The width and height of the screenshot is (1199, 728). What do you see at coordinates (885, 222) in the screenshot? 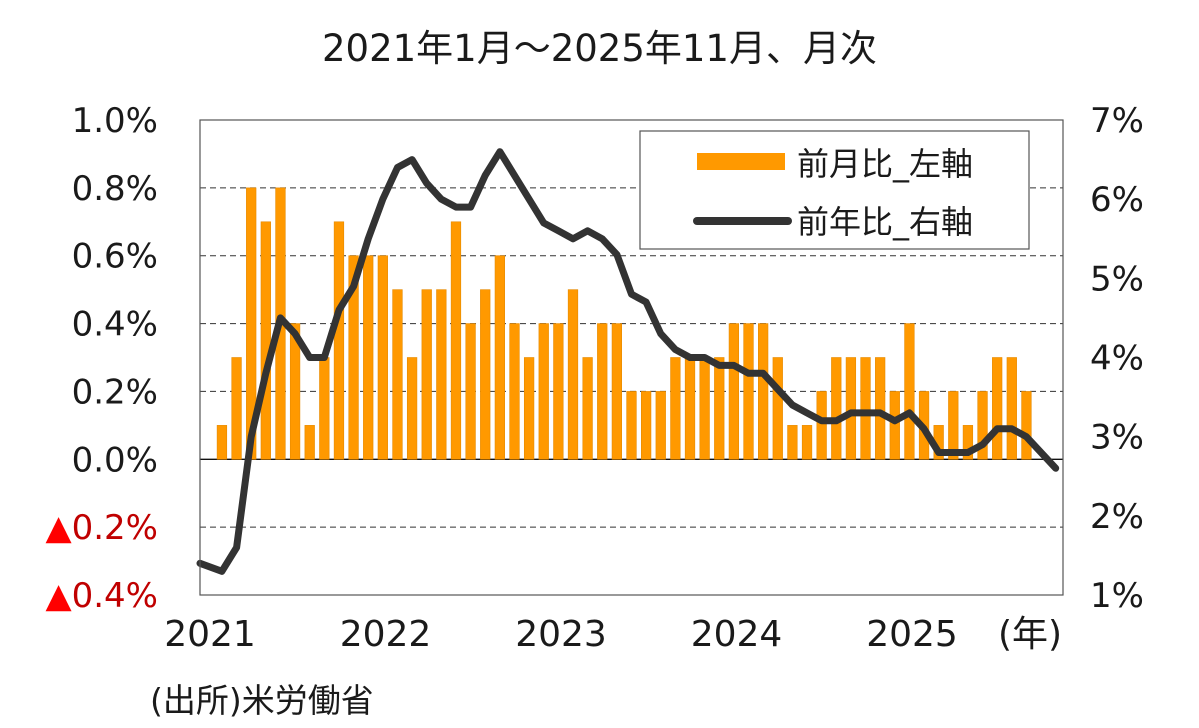
I see `legend-label-yoy: 前年比_右軸` at bounding box center [885, 222].